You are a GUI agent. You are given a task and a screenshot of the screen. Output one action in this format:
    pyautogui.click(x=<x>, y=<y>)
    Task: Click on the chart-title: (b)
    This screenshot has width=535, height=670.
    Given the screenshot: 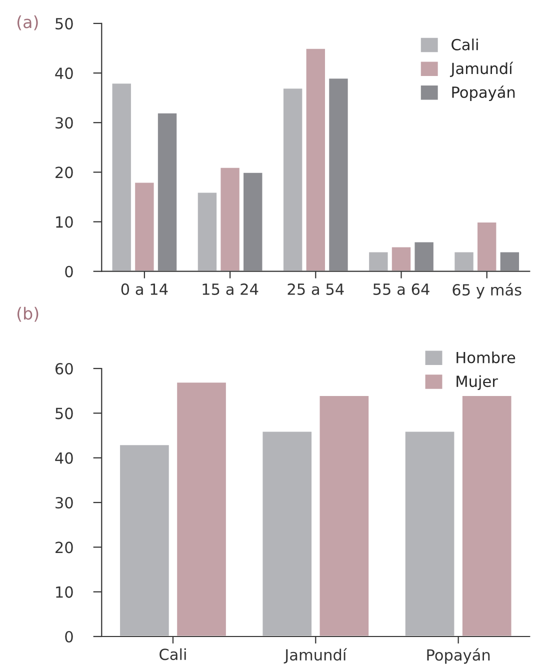 What is the action you would take?
    pyautogui.click(x=27, y=314)
    